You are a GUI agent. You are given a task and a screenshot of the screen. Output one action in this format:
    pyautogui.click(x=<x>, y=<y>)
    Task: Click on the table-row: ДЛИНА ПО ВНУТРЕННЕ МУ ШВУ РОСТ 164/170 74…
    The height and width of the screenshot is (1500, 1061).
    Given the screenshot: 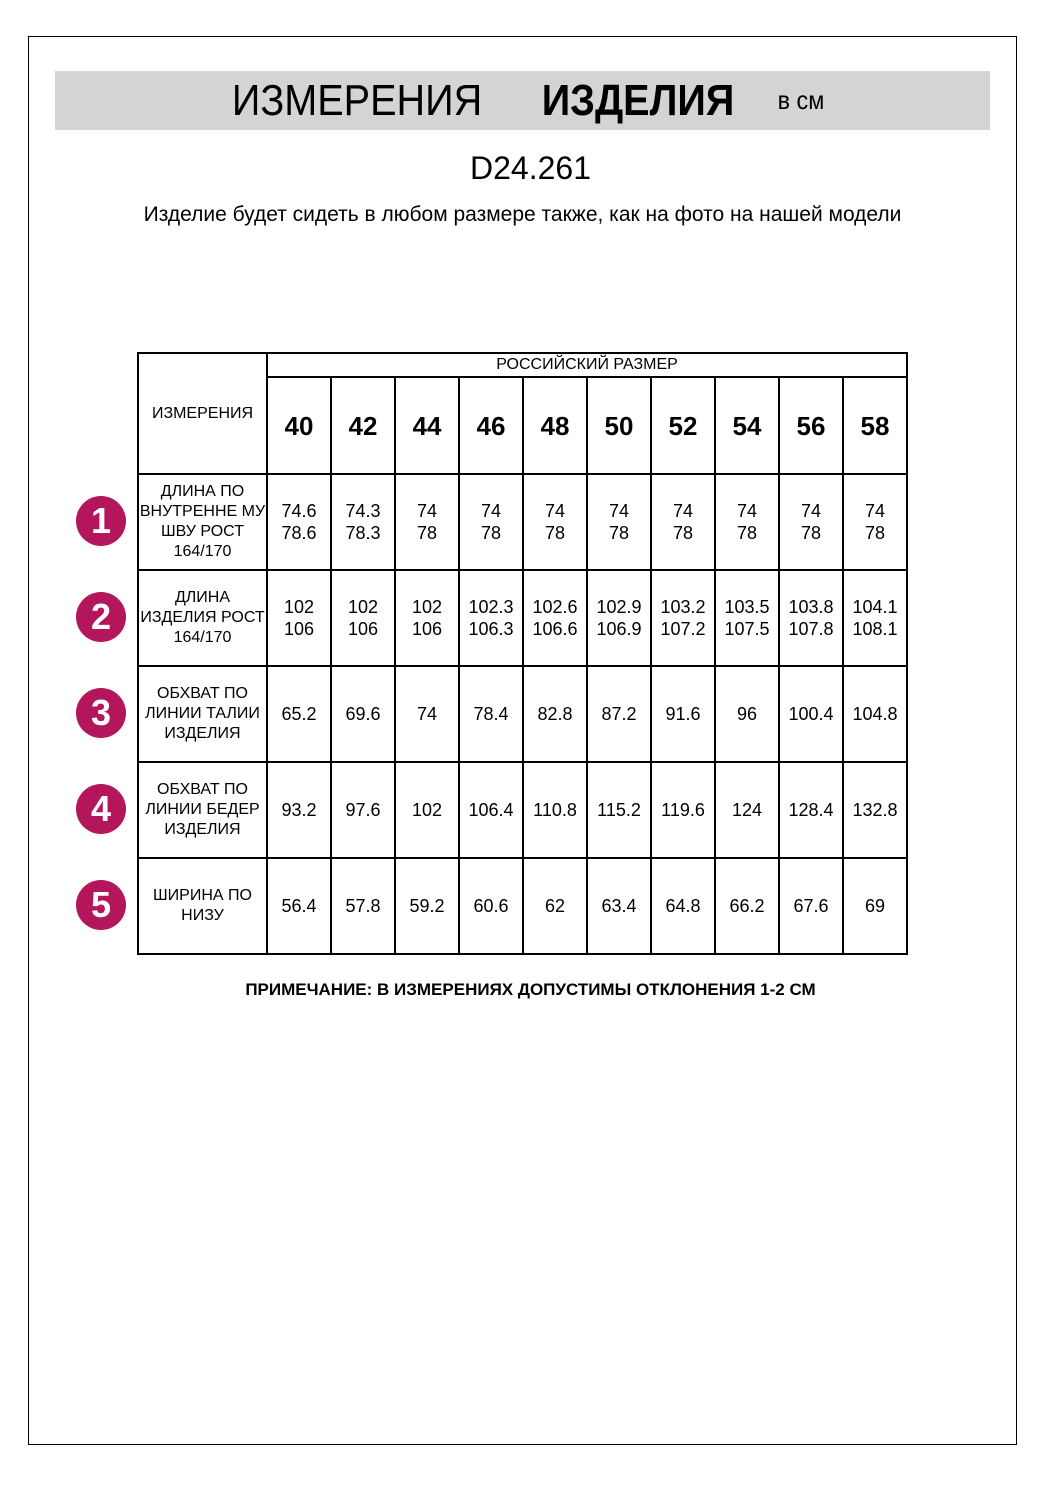 What is the action you would take?
    pyautogui.click(x=522, y=522)
    